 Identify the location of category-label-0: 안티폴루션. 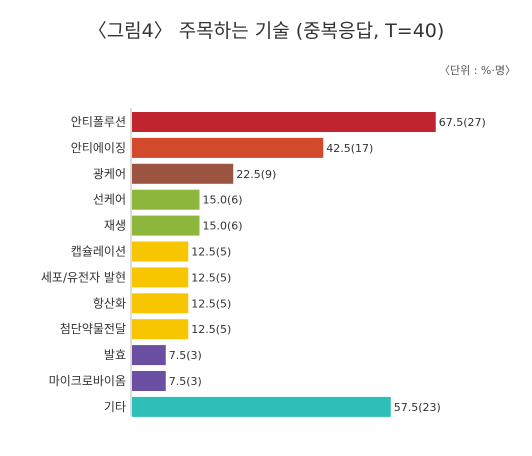
(98, 122).